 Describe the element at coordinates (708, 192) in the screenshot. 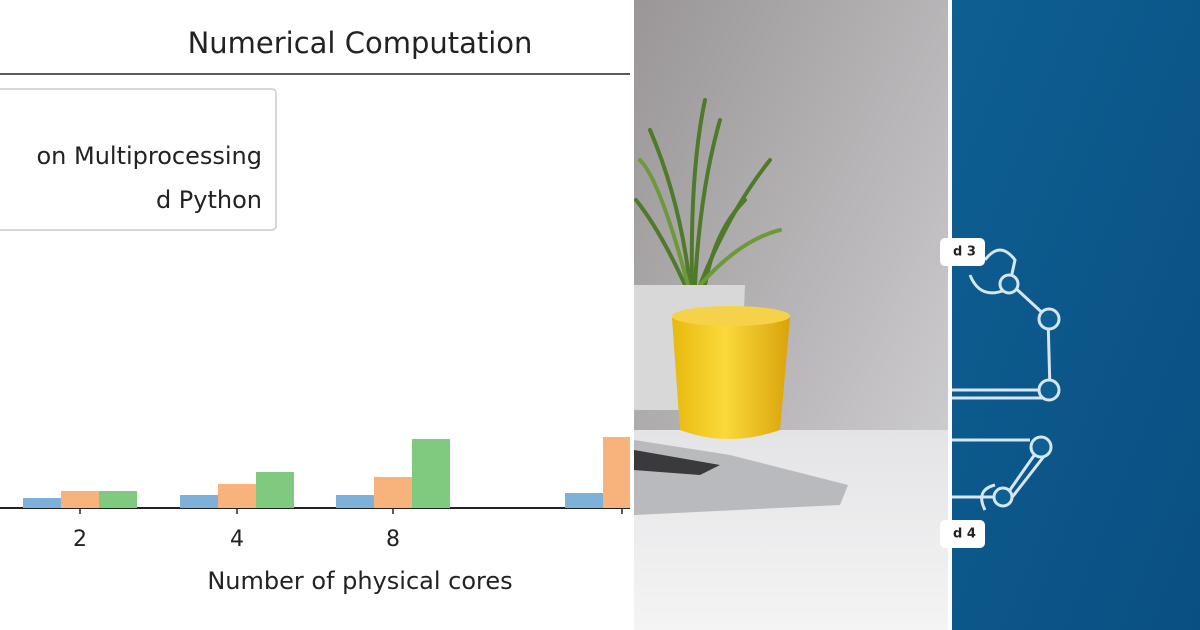

I see `plant` at that location.